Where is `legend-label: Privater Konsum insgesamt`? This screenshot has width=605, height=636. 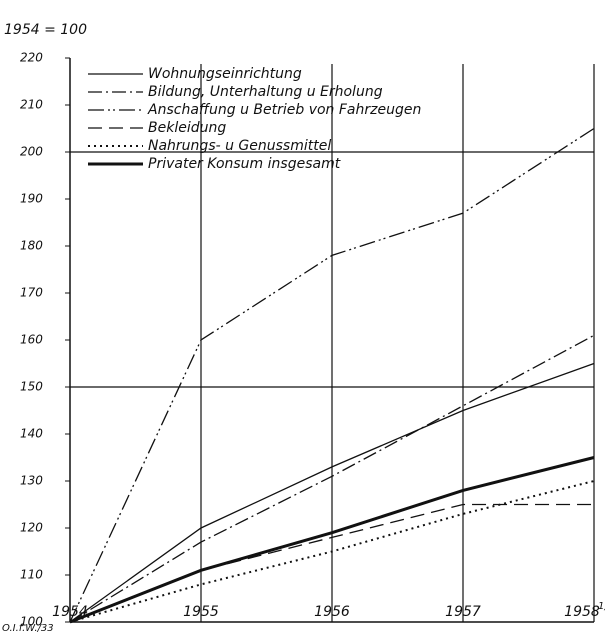
legend-label: Privater Konsum insgesamt is located at coordinates (244, 164).